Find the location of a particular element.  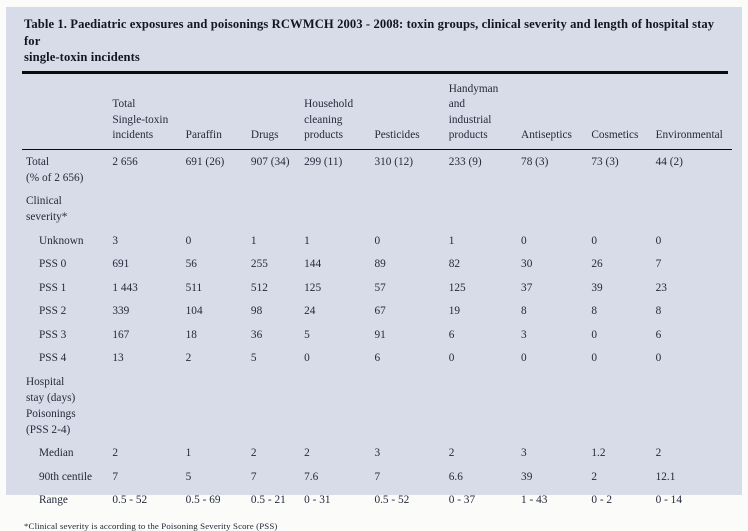

table-cell: 2 656 is located at coordinates (125, 161).